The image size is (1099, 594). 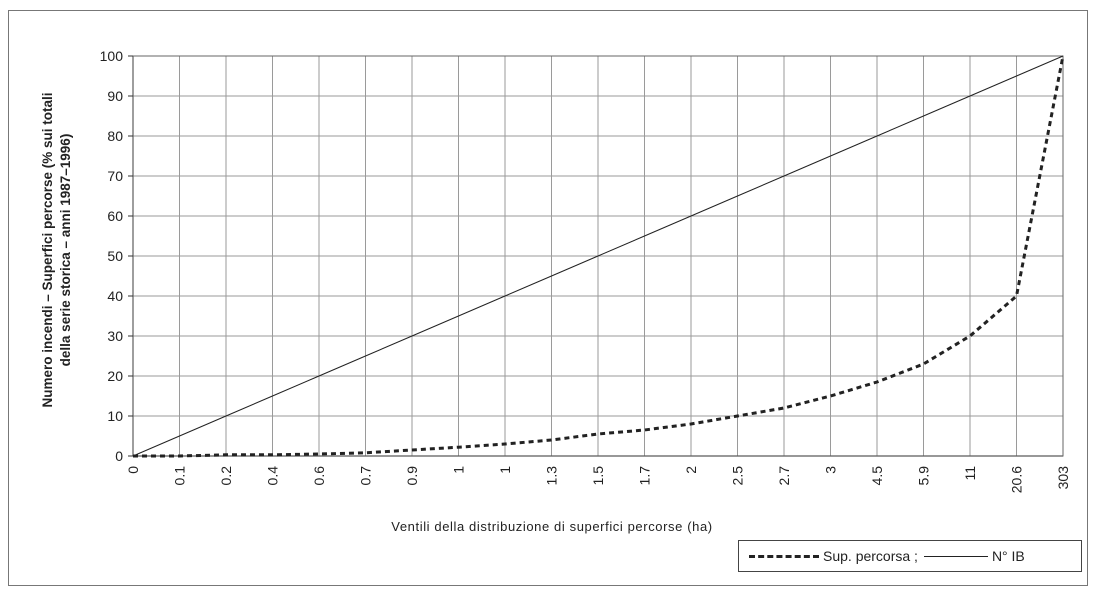 I want to click on legend-dashed-swatch, so click(x=784, y=556).